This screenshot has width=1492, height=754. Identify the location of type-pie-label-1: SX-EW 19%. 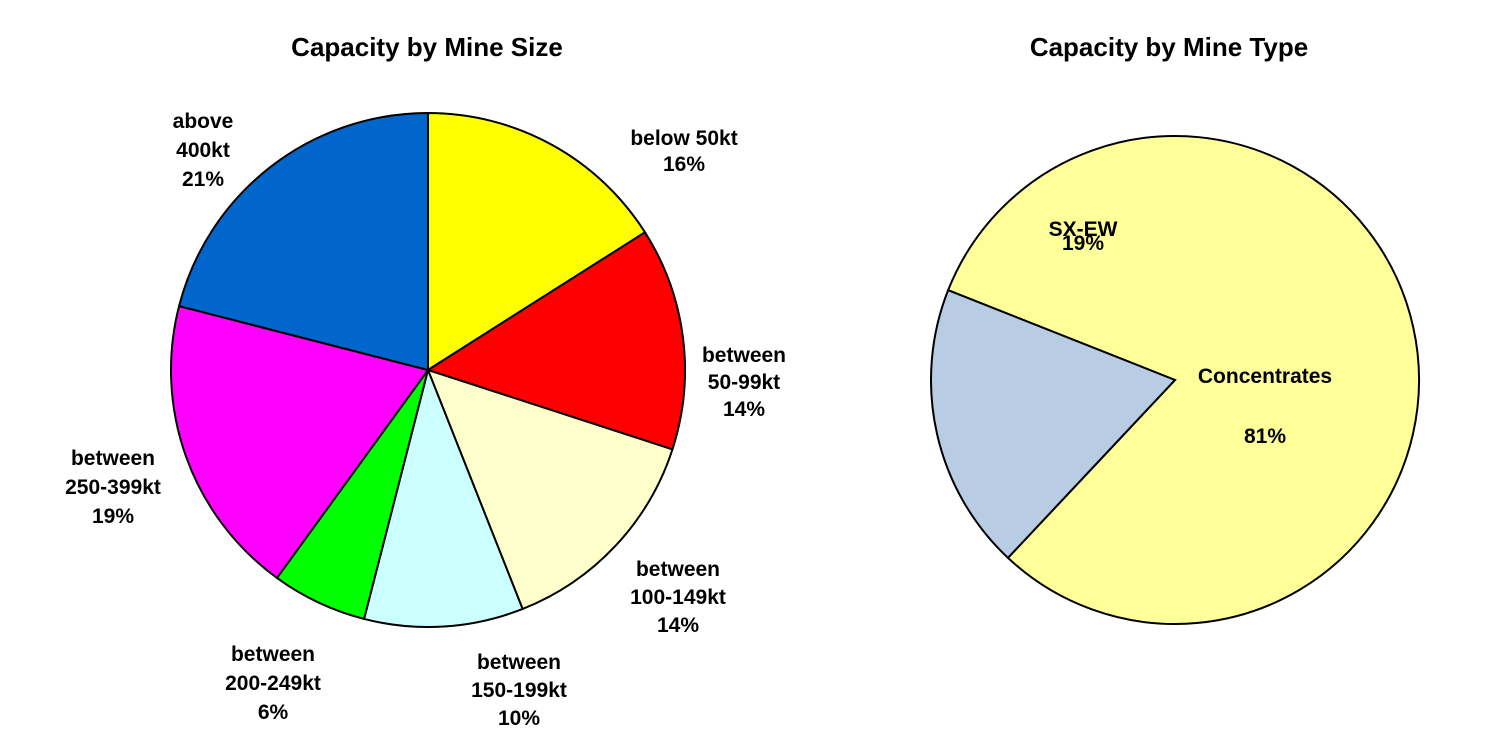
(1083, 236).